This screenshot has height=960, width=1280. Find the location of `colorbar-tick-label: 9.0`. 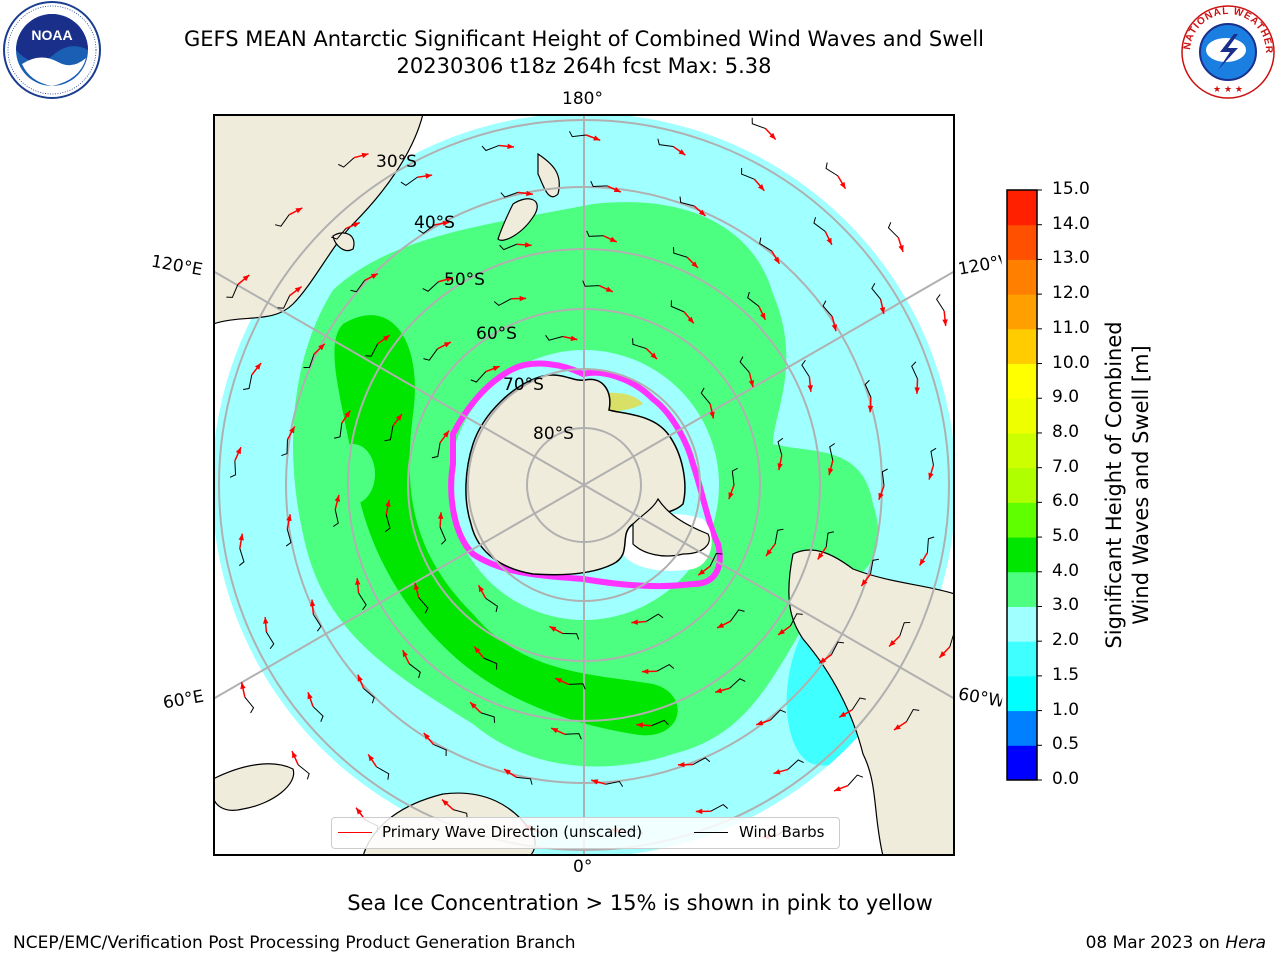

colorbar-tick-label: 9.0 is located at coordinates (1066, 397).